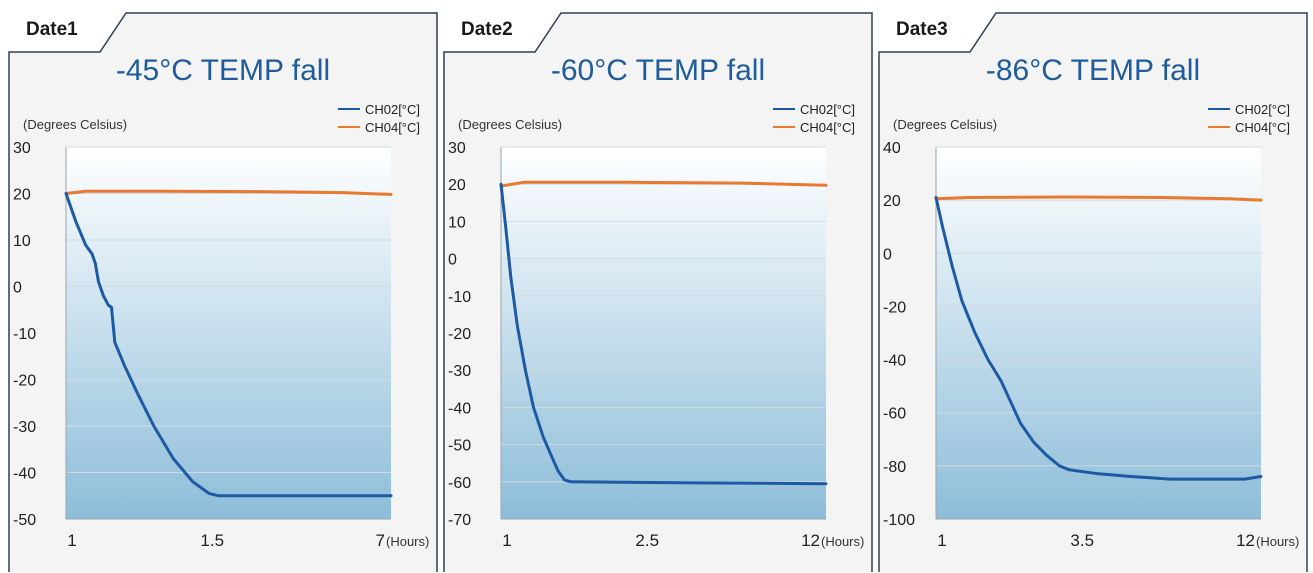  I want to click on x-tick-label: 1.5, so click(212, 540).